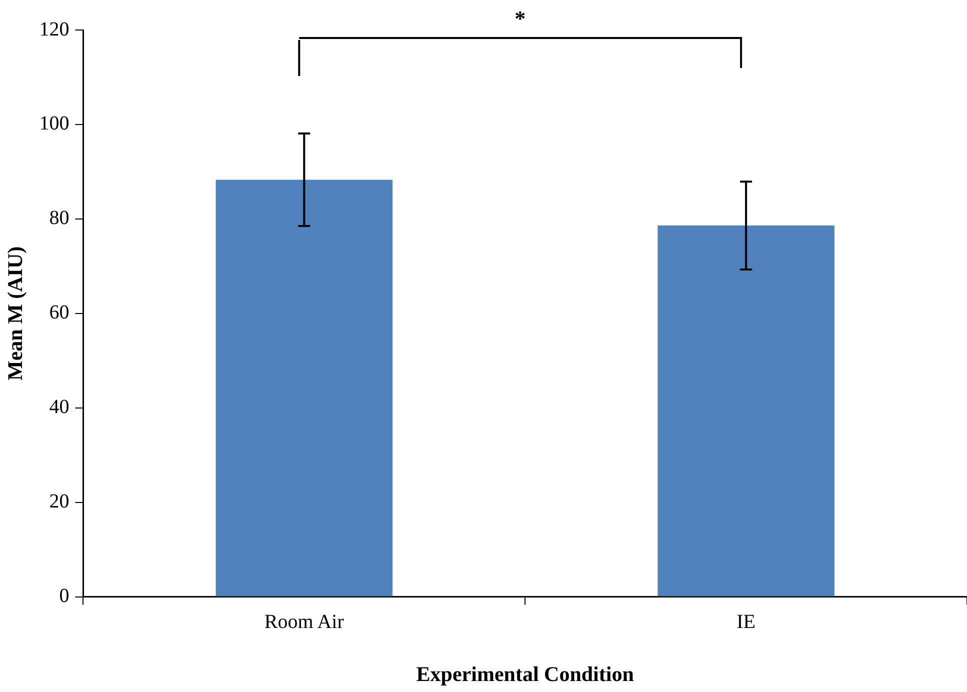 The height and width of the screenshot is (692, 967). I want to click on y-tick-label: 80, so click(59, 218).